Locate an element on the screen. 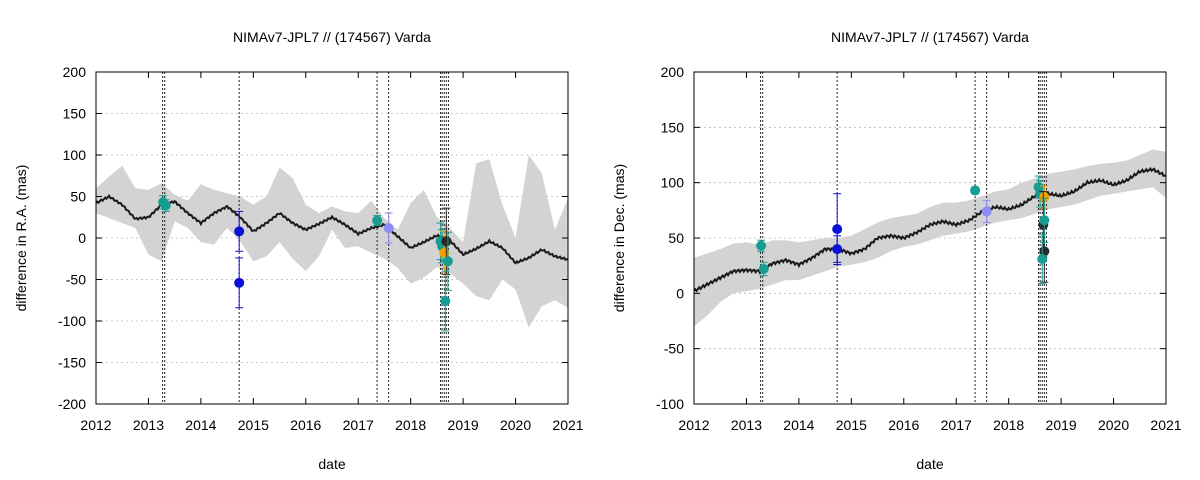  uncertainty-band is located at coordinates (332, 241).